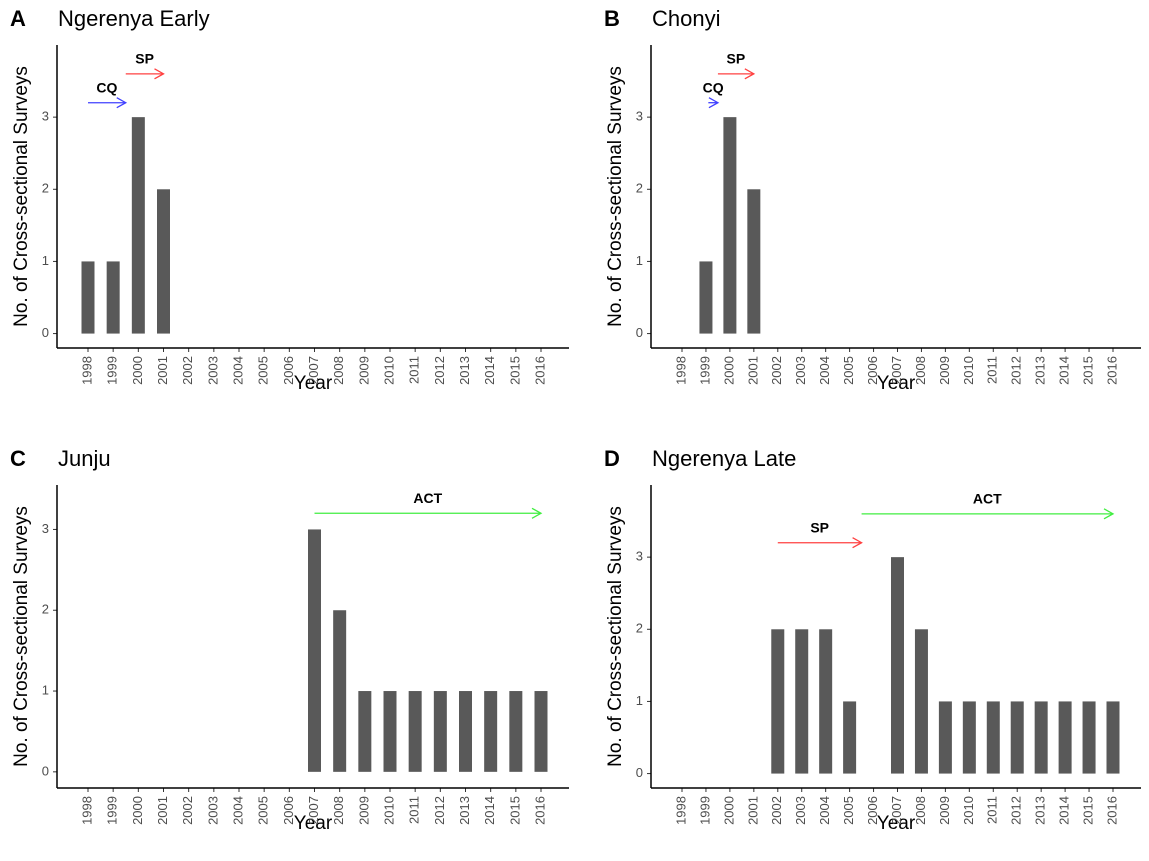 This screenshot has width=1149, height=861. I want to click on x-tick-label: 2010, so click(968, 810).